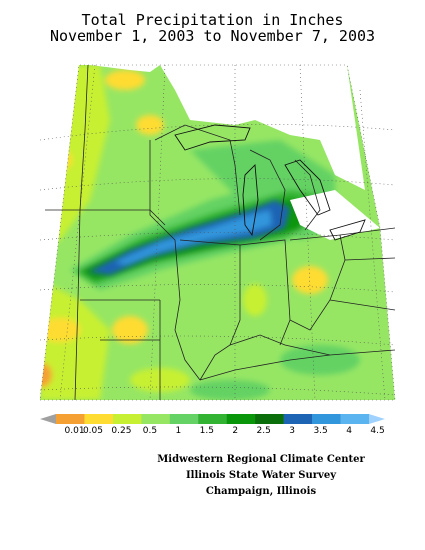 The width and height of the screenshot is (425, 550). I want to click on legend-tick-label: 0.25, so click(121, 431).